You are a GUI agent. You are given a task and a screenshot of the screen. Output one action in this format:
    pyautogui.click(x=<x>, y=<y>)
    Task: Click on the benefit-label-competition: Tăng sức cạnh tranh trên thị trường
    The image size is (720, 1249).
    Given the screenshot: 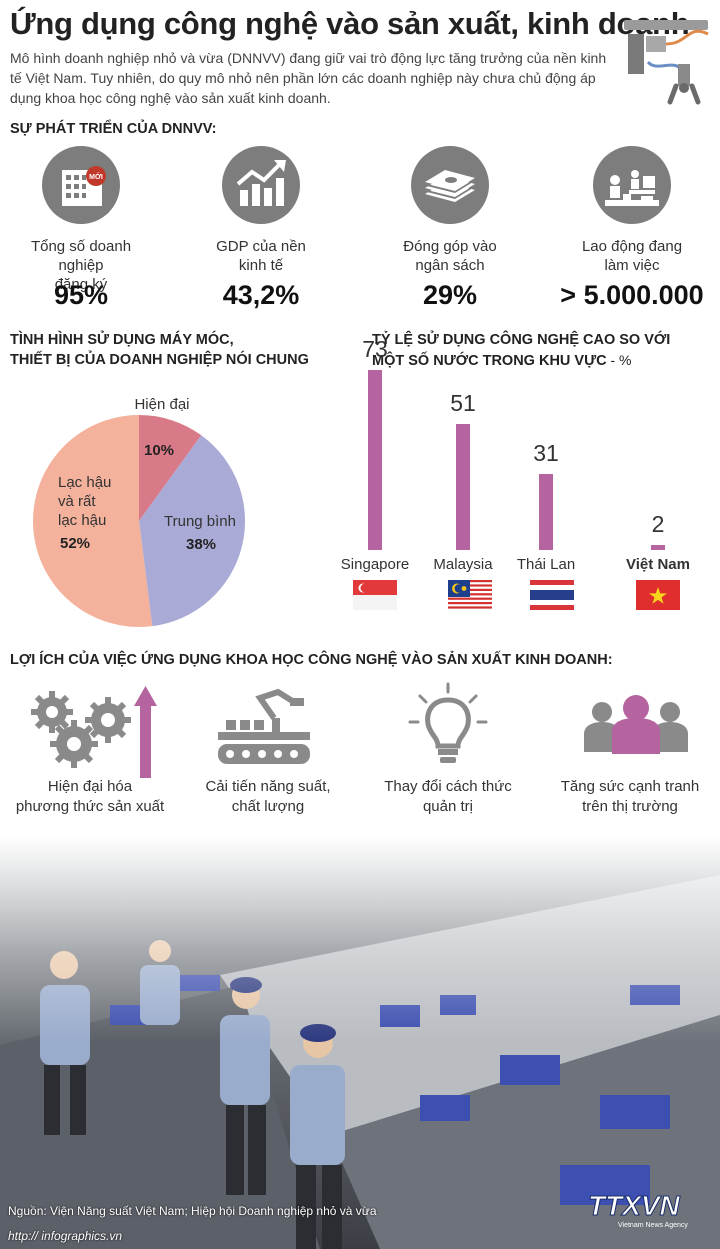 What is the action you would take?
    pyautogui.click(x=630, y=796)
    